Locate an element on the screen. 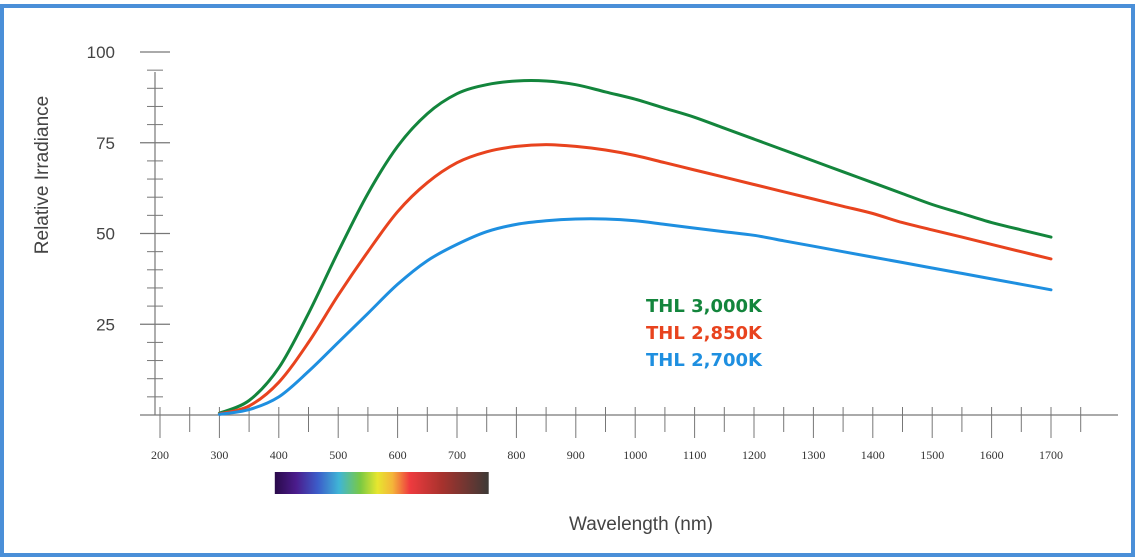  x-tick-label: 1200 is located at coordinates (754, 455).